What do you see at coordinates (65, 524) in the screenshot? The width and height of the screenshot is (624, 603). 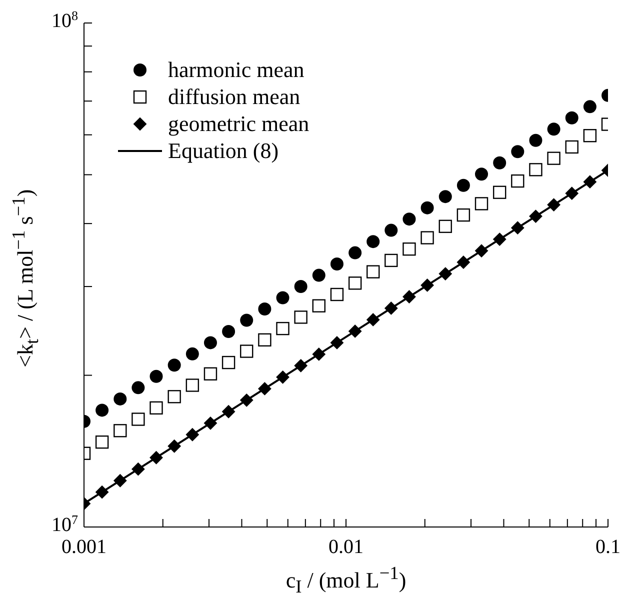 I see `y-tick-label: 10$^{7}$` at bounding box center [65, 524].